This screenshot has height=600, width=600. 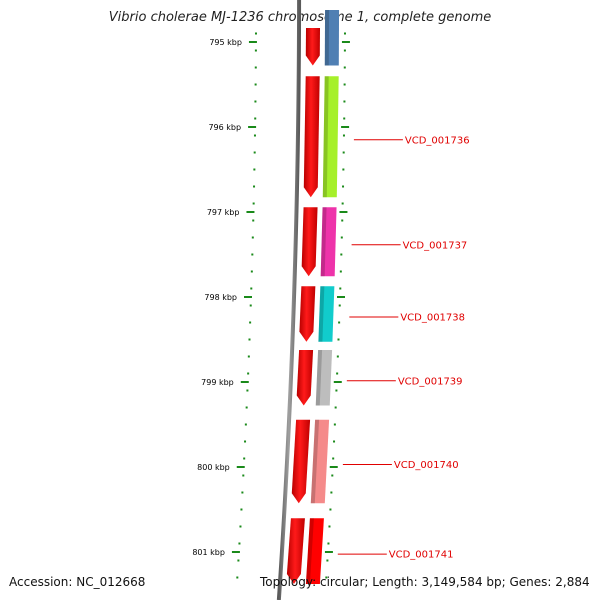 I want to click on gene-track, so click(x=322, y=297).